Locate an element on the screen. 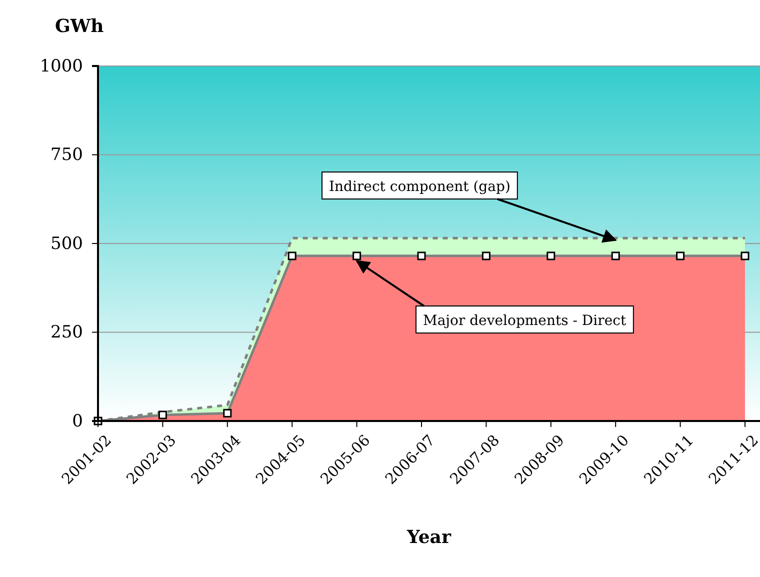 This screenshot has height=577, width=760. y-tick-label: 500 is located at coordinates (66, 244).